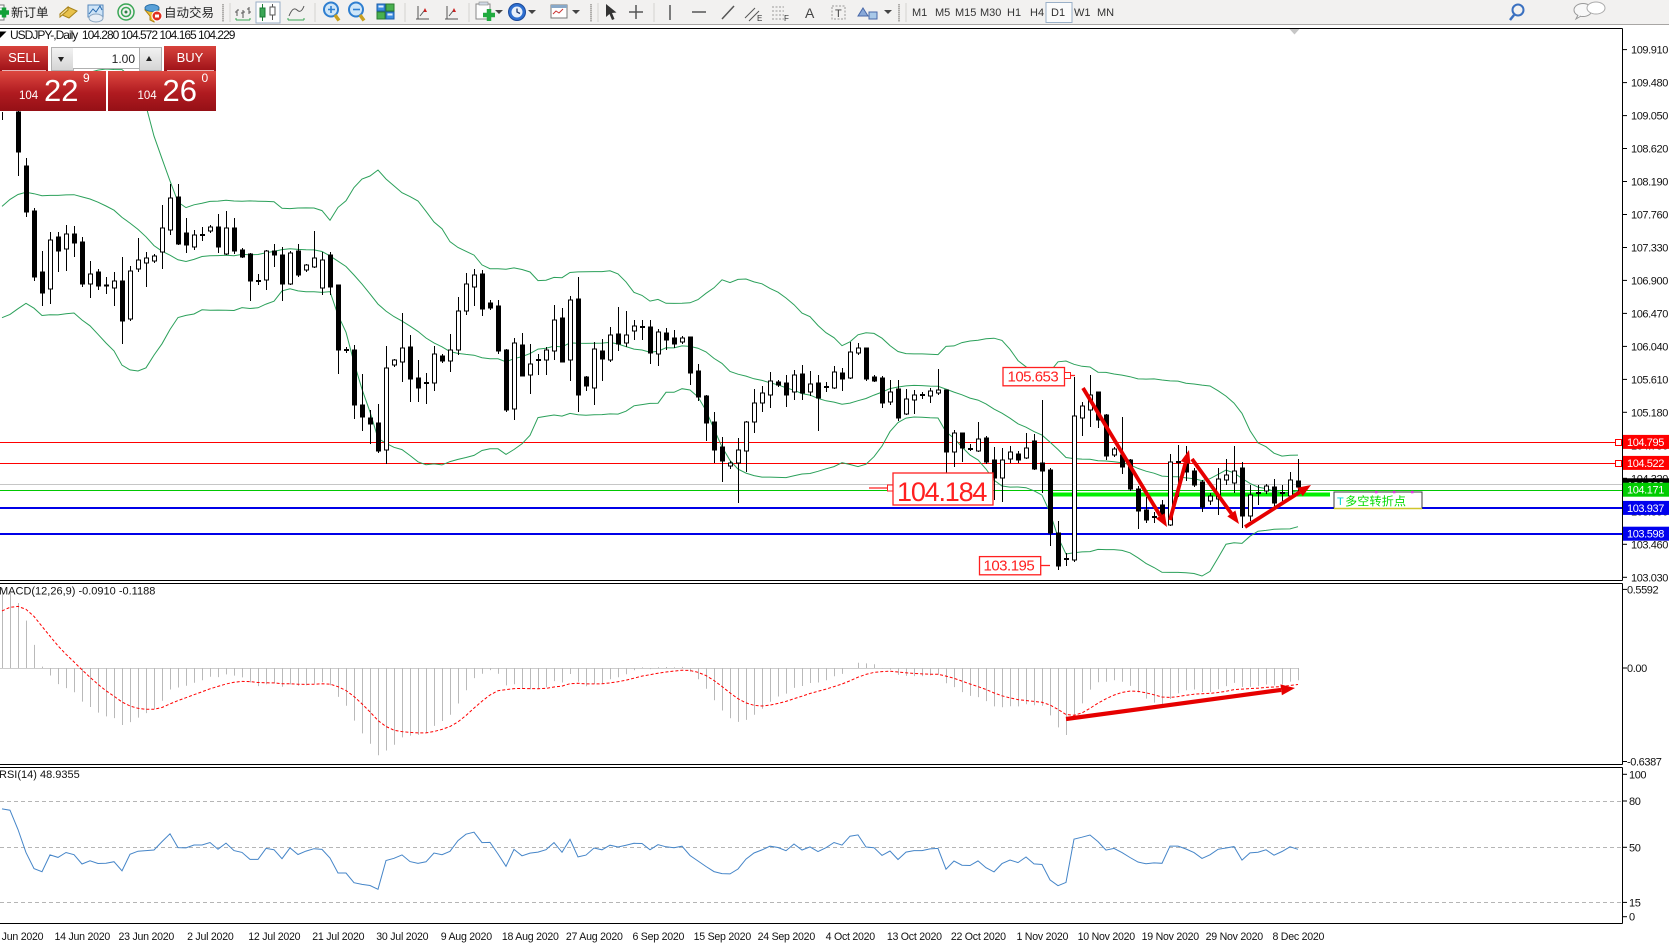 This screenshot has height=948, width=1669. What do you see at coordinates (1033, 377) in the screenshot?
I see `svg-text: 105.653` at bounding box center [1033, 377].